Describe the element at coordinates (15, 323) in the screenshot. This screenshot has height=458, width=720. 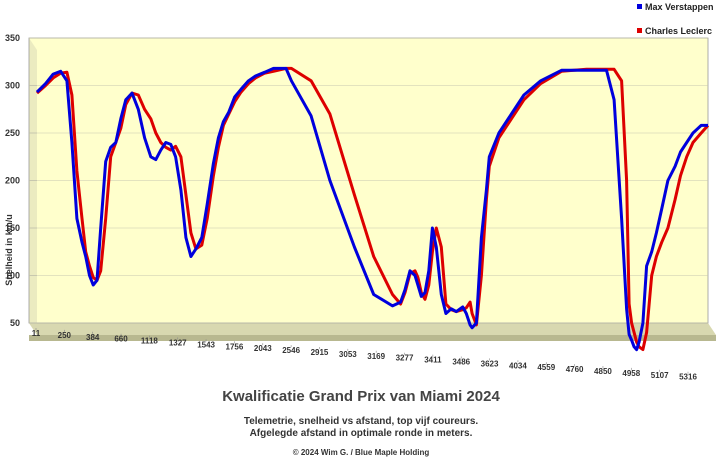
I see `y-tick-label: 50` at that location.